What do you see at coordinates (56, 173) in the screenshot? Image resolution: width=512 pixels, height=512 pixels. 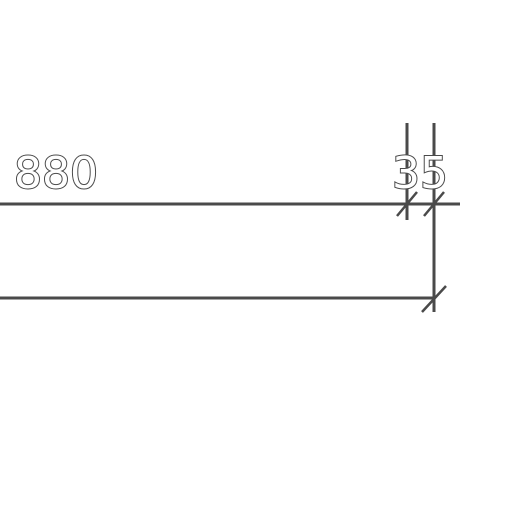 I see `dimension-label-880: 880` at bounding box center [56, 173].